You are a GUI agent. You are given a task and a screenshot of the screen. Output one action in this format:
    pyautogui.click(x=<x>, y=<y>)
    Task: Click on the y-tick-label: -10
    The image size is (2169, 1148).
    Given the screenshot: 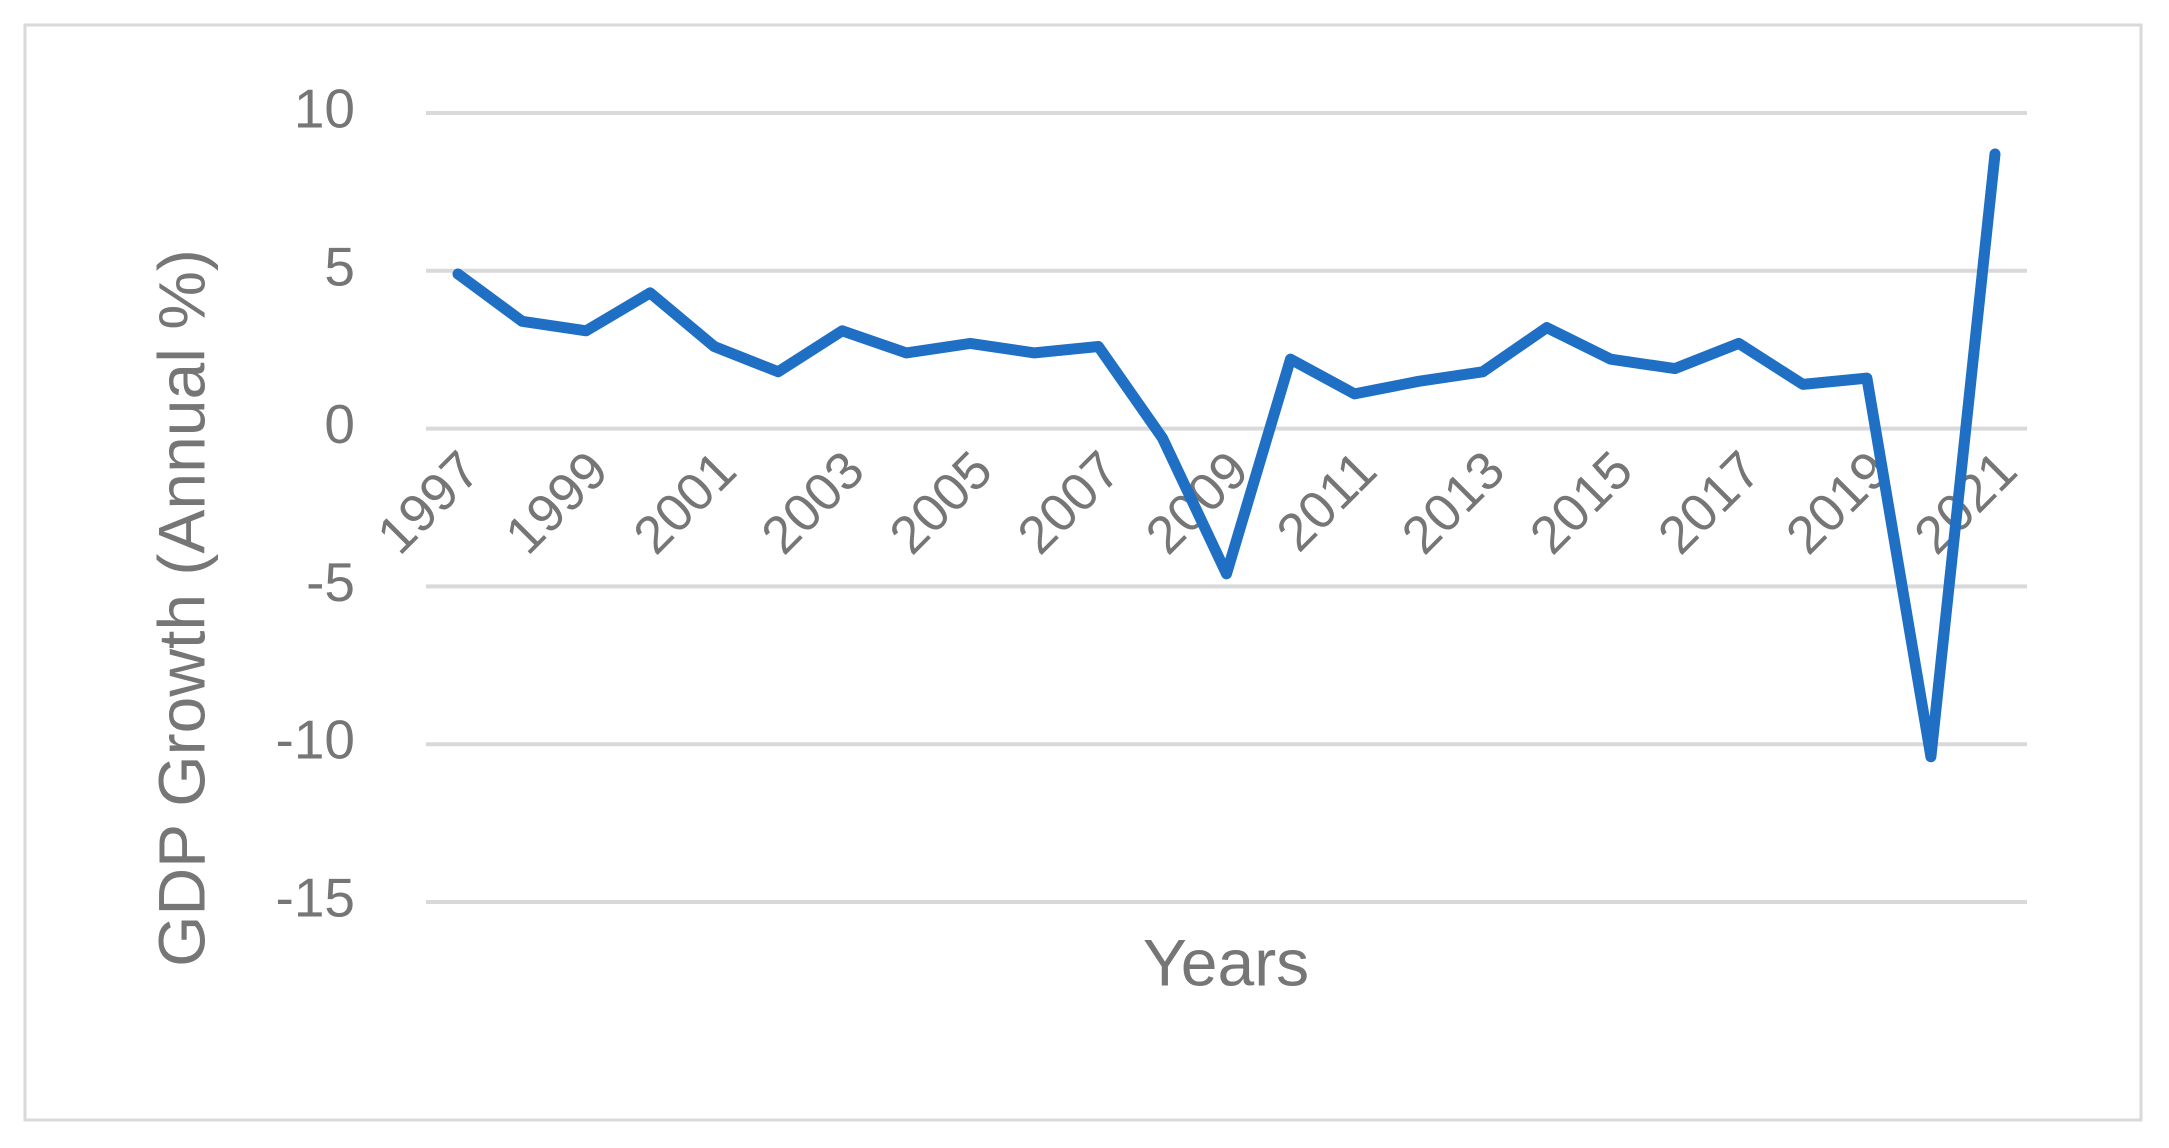 What is the action you would take?
    pyautogui.click(x=316, y=740)
    